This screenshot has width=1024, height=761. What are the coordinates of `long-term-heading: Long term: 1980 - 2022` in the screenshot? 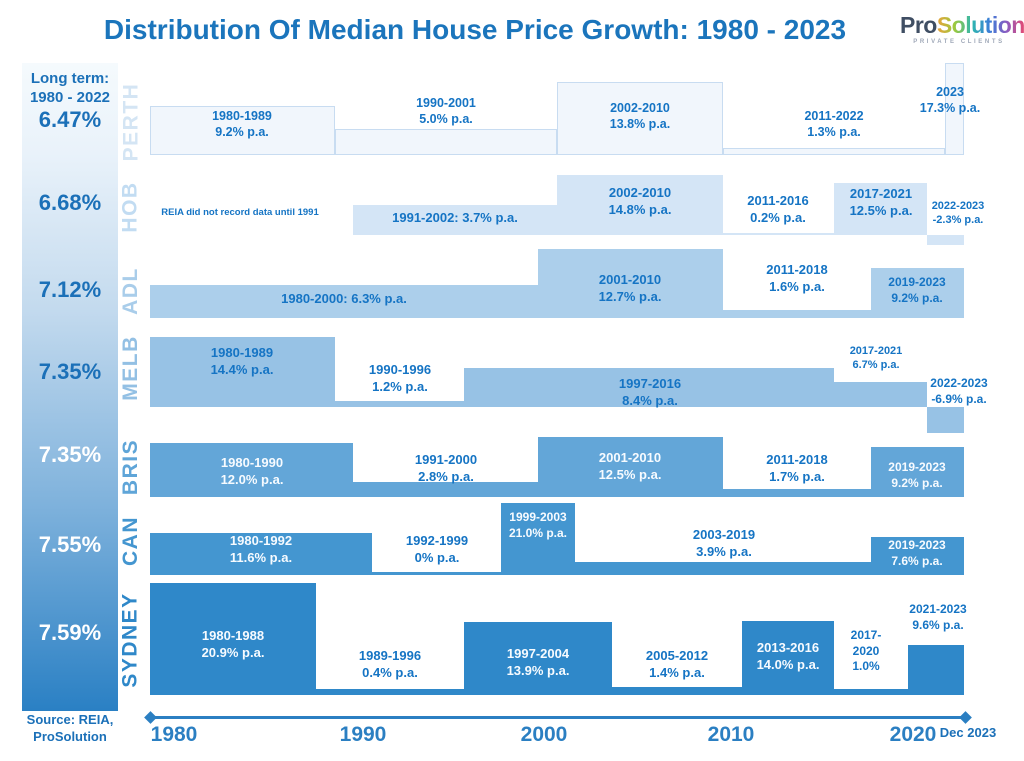 It's located at (70, 88).